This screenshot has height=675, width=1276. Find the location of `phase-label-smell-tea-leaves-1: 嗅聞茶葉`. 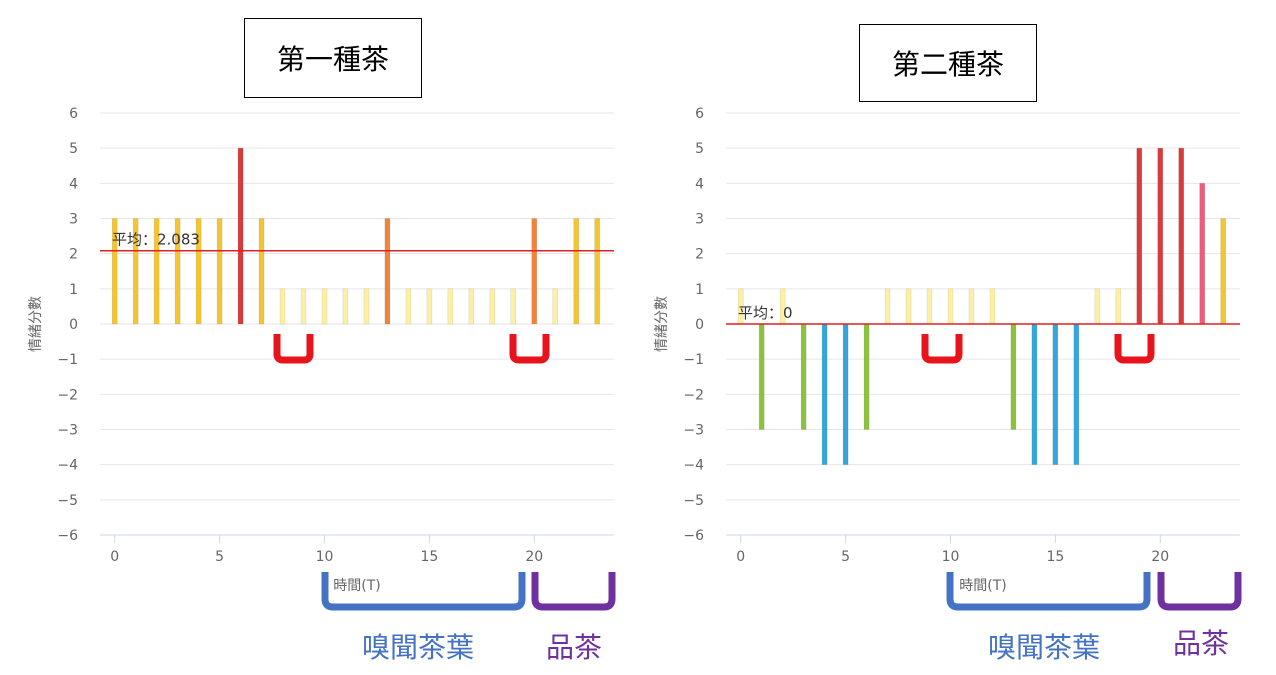

phase-label-smell-tea-leaves-1: 嗅聞茶葉 is located at coordinates (418, 647).